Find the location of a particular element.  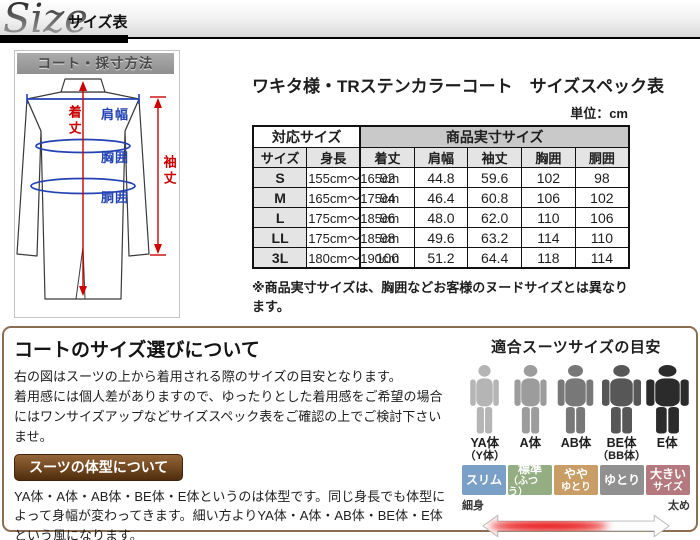

body-type-figure: A体 is located at coordinates (531, 412).